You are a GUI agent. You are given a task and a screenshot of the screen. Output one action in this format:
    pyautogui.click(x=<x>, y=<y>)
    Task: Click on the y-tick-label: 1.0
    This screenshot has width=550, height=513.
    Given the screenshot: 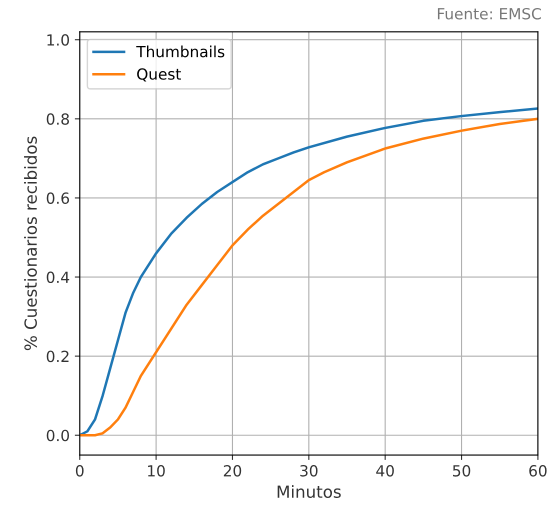 What is the action you would take?
    pyautogui.click(x=58, y=40)
    